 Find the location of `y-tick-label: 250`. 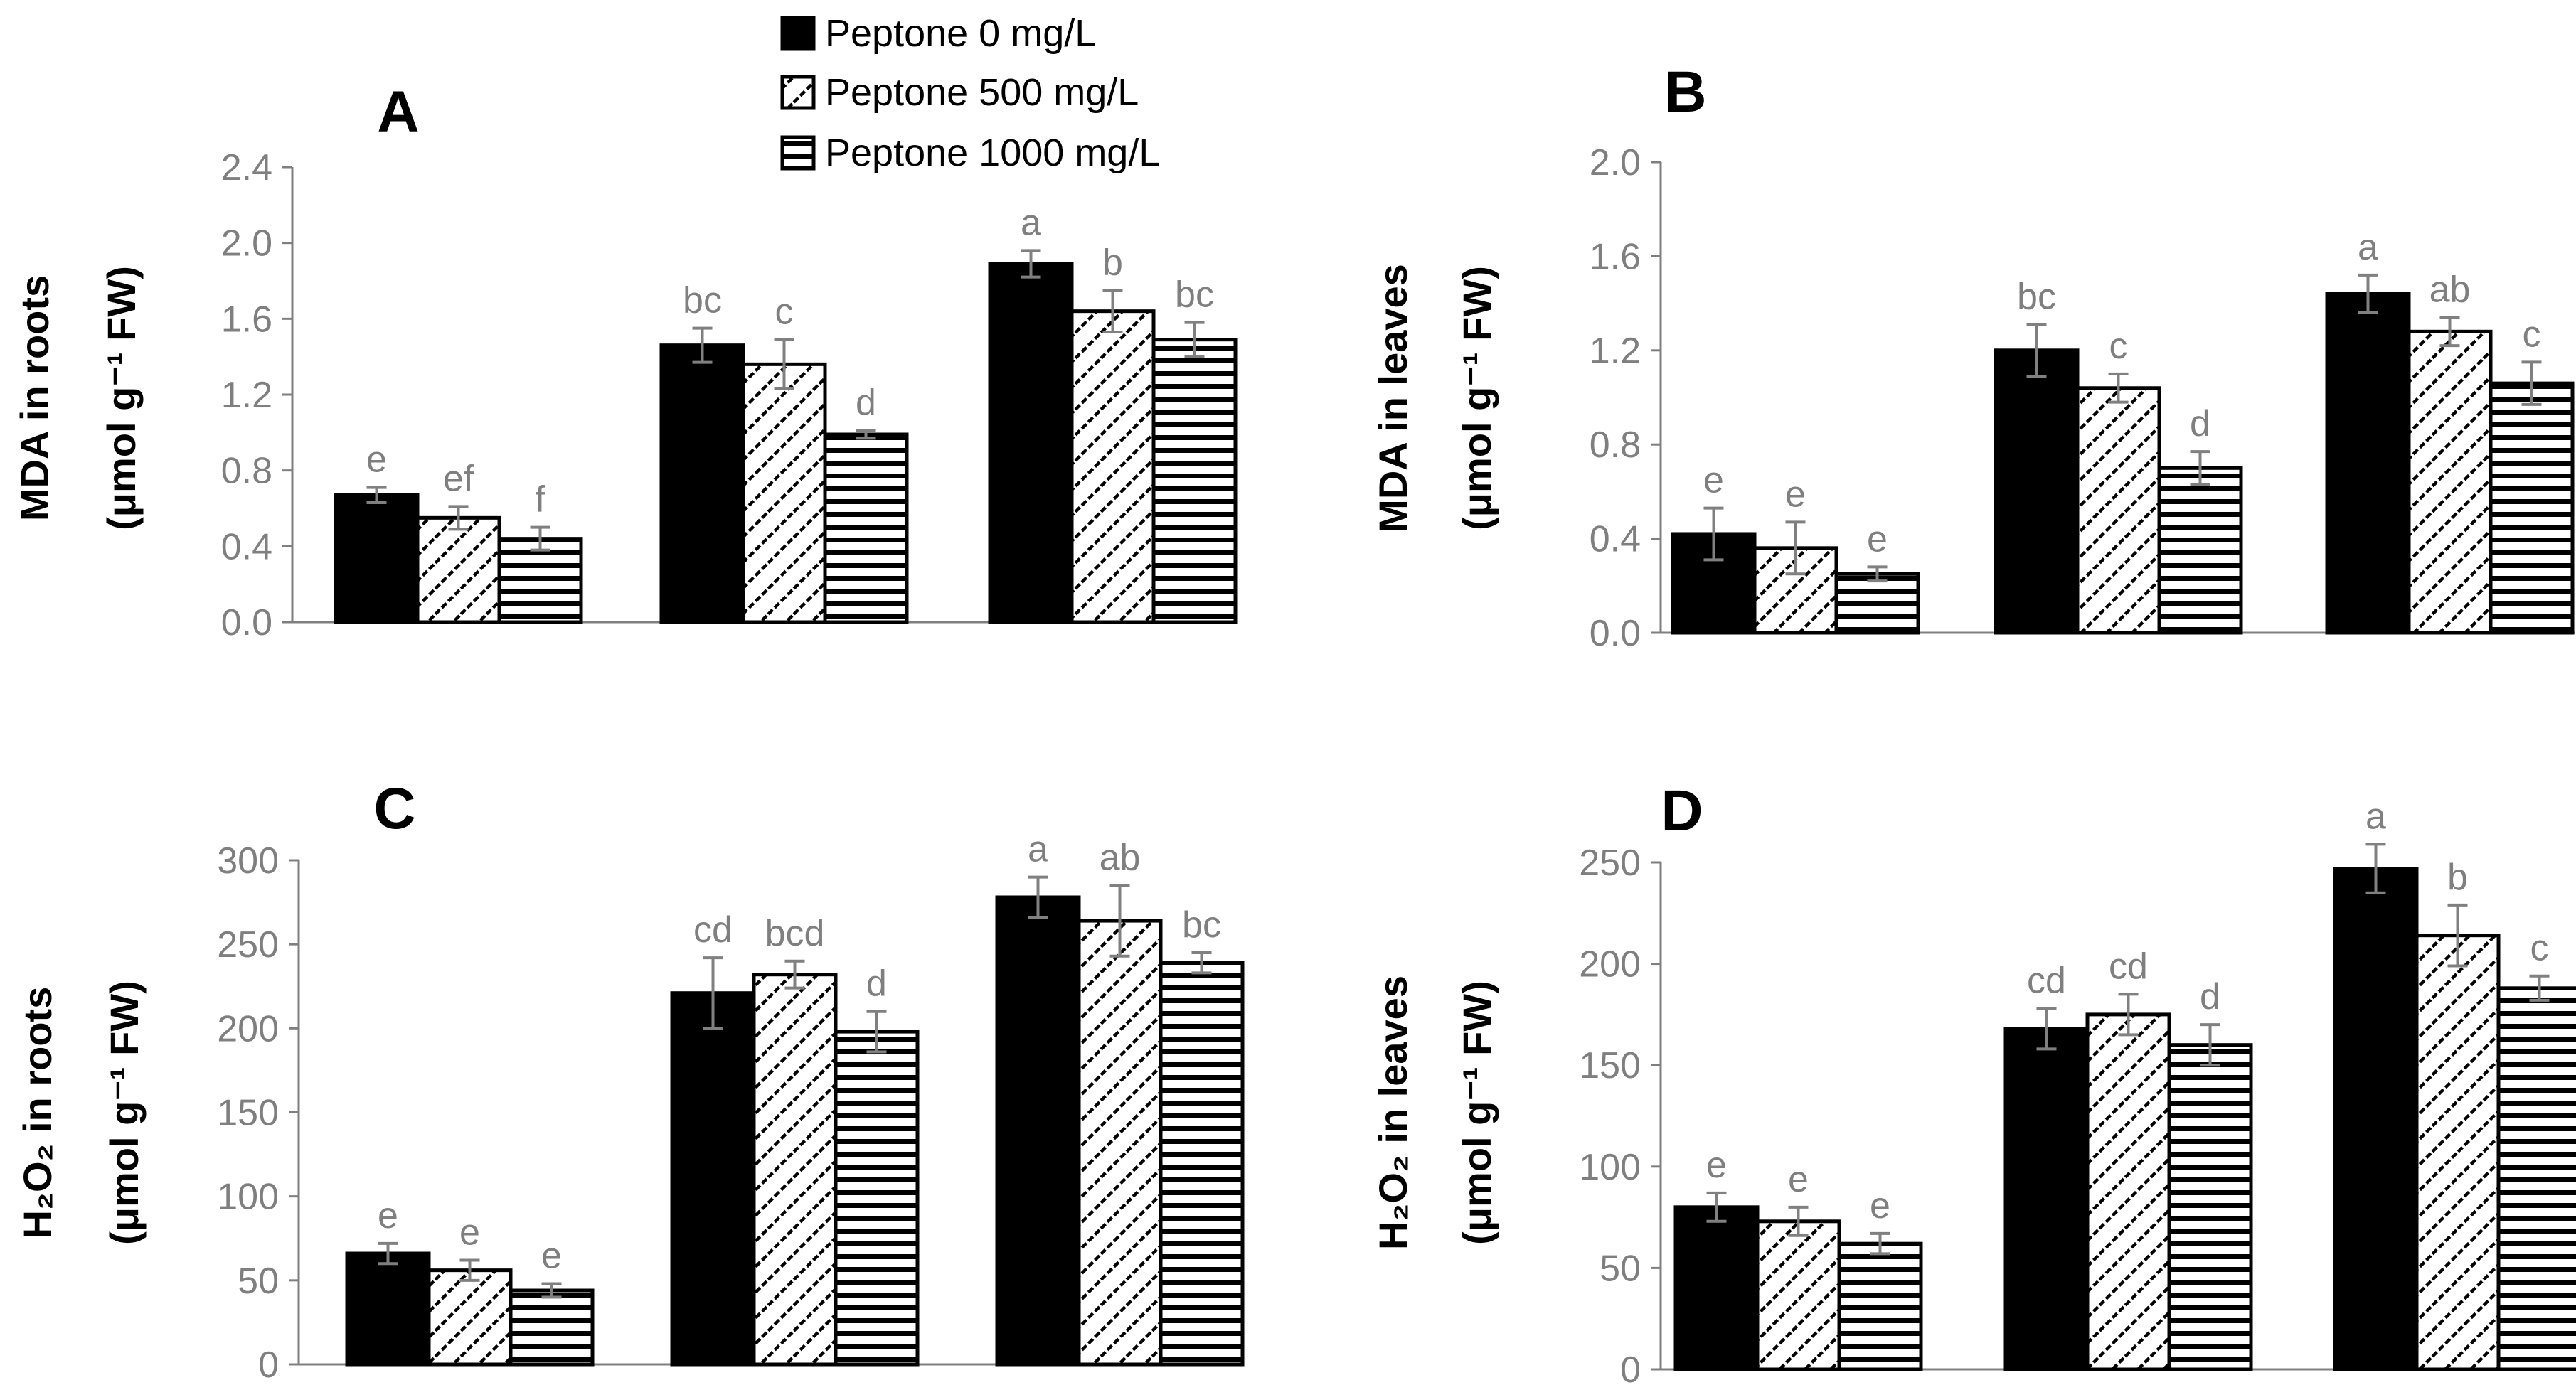

y-tick-label: 250 is located at coordinates (1610, 863).